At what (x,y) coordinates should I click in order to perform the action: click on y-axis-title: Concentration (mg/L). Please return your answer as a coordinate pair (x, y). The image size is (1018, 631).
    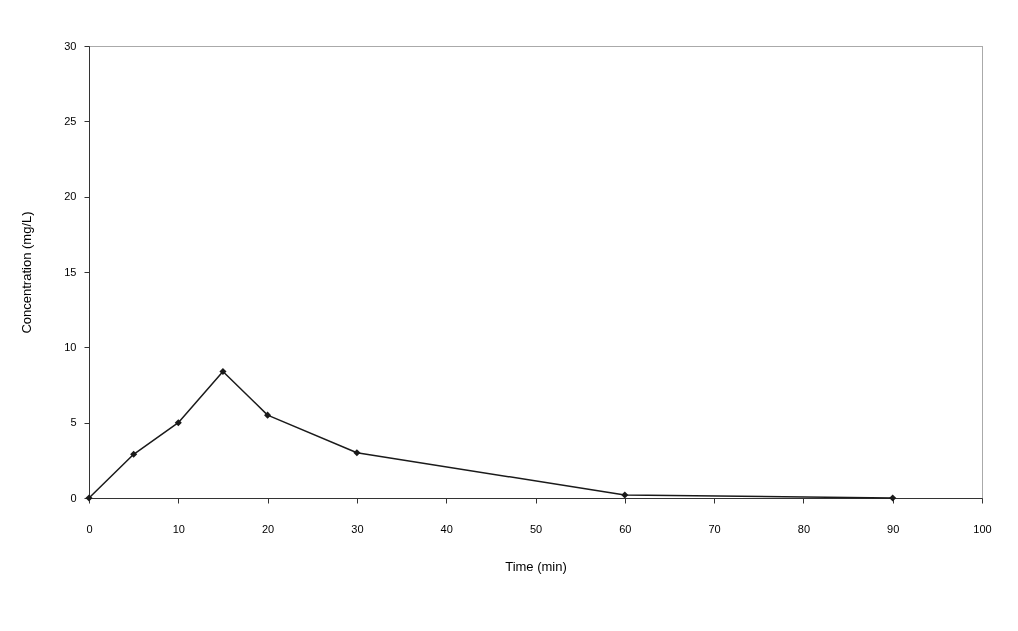
    Looking at the image, I should click on (27, 272).